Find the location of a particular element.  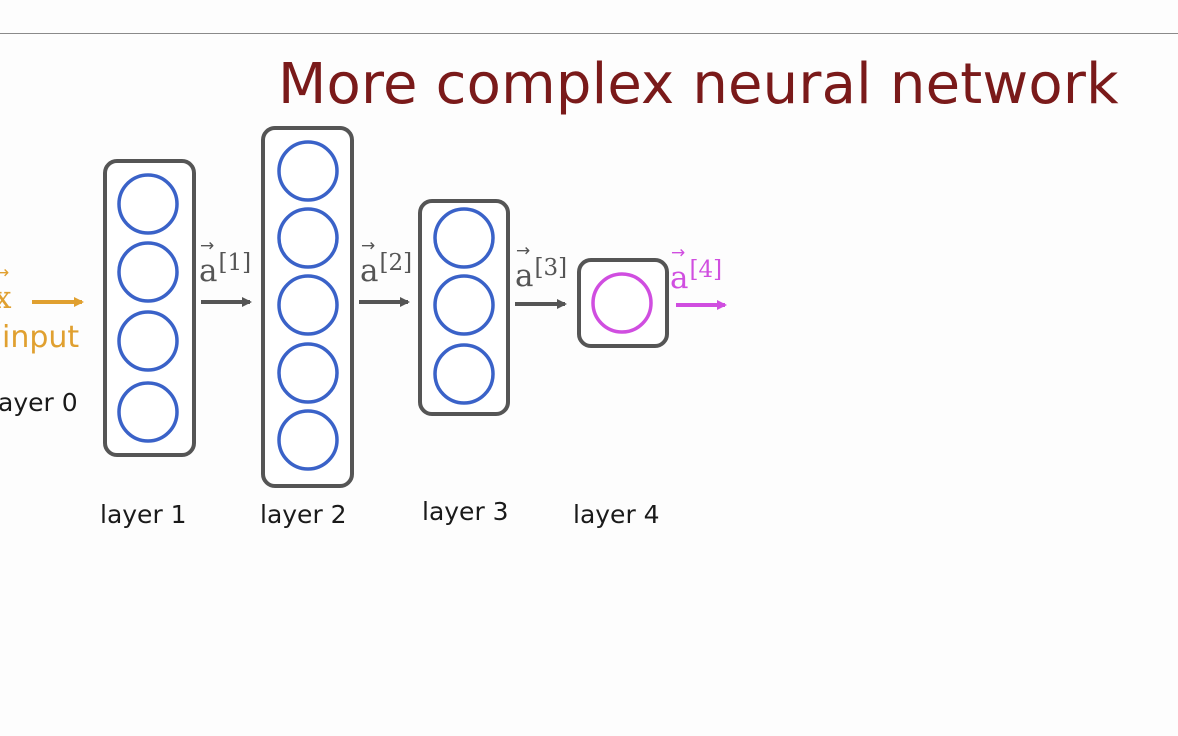

layer-3-box is located at coordinates (464, 307).